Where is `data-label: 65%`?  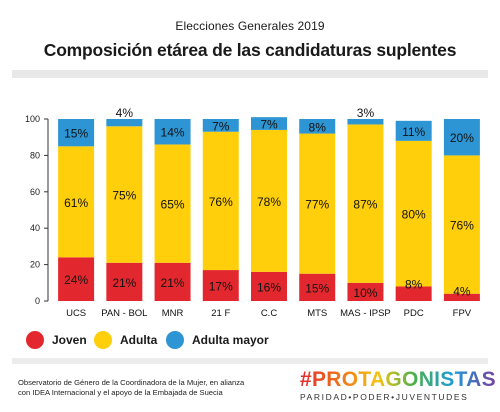
data-label: 65% is located at coordinates (173, 205).